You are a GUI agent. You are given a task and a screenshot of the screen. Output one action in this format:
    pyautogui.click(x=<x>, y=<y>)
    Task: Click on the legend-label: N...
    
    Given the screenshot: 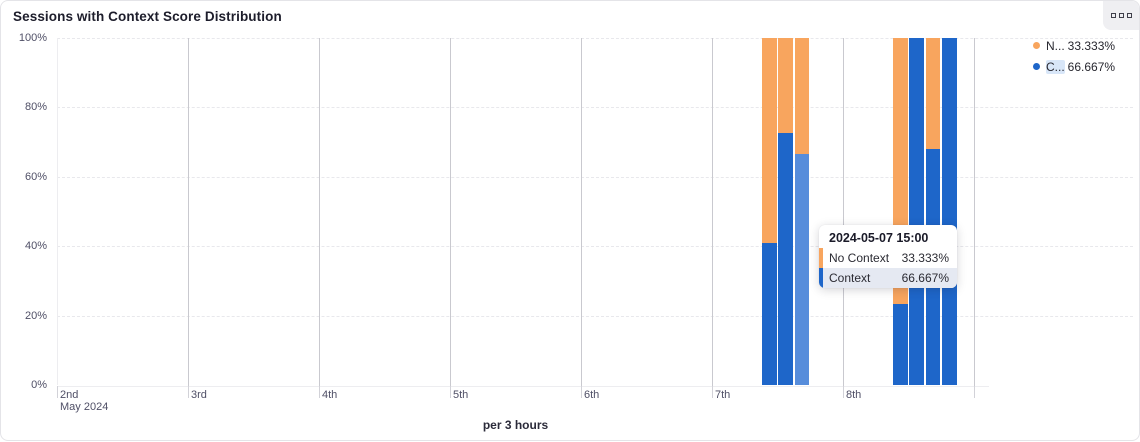 What is the action you would take?
    pyautogui.click(x=1055, y=45)
    